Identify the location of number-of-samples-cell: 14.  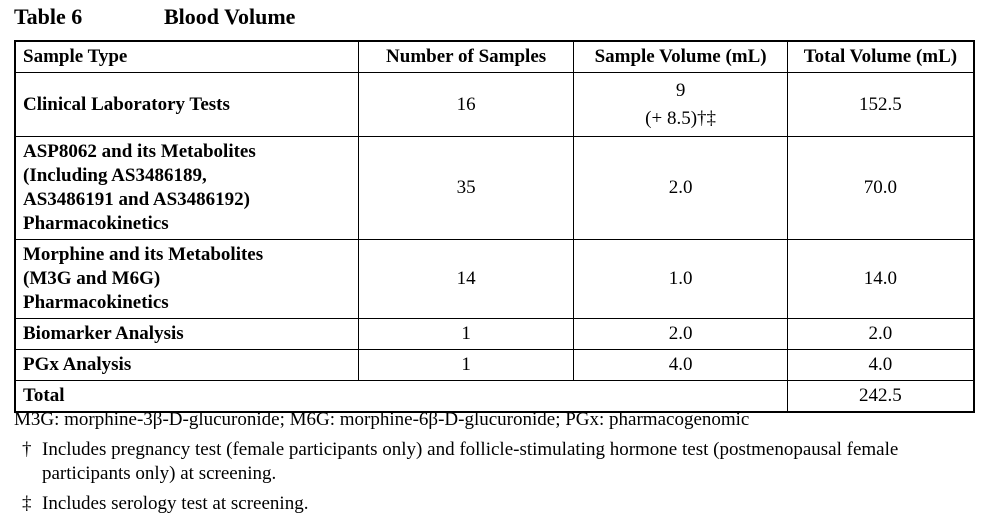
(466, 279).